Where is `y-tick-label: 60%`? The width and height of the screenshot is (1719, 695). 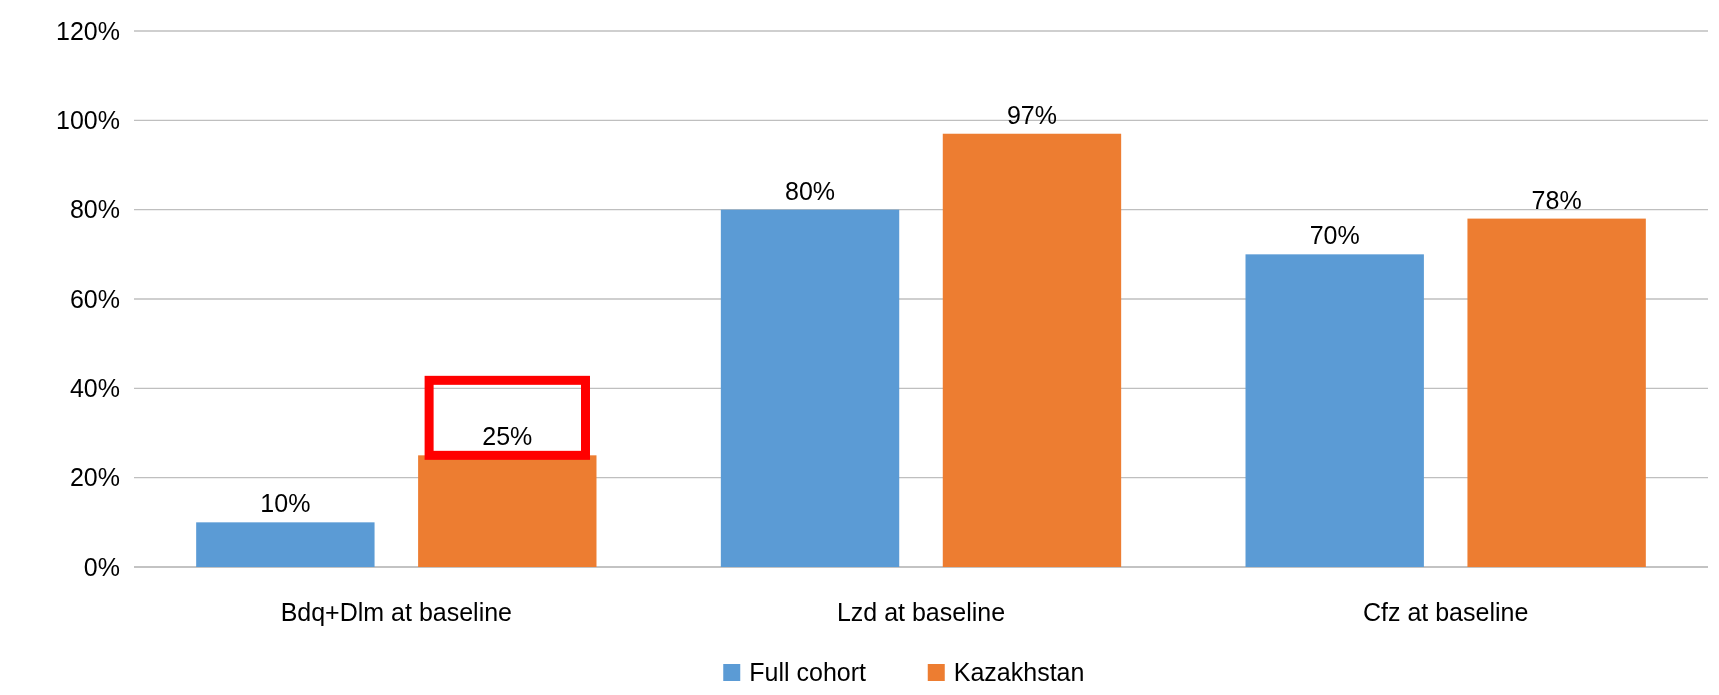 y-tick-label: 60% is located at coordinates (94, 298).